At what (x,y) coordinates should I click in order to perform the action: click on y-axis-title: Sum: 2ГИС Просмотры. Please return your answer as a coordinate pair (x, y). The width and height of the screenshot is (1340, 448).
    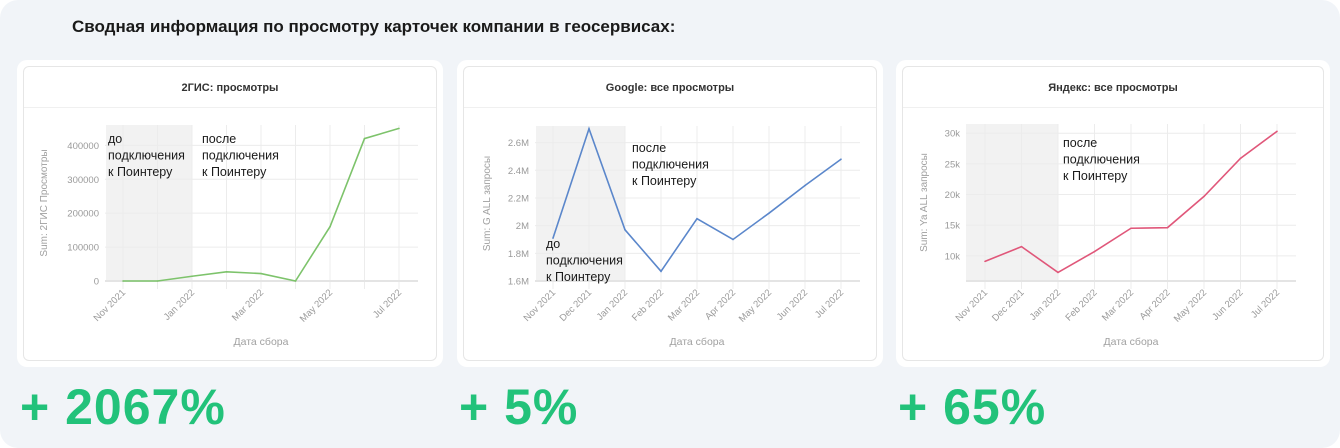
    Looking at the image, I should click on (44, 202).